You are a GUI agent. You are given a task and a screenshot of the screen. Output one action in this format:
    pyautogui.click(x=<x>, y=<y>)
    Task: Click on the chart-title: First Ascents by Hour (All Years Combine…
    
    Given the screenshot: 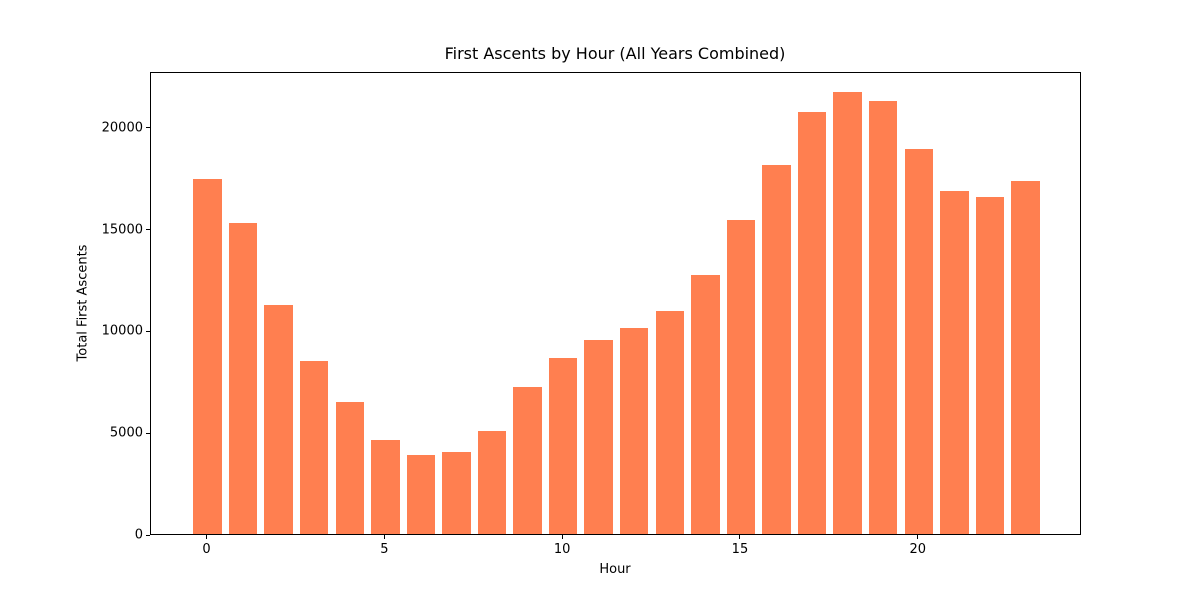 What is the action you would take?
    pyautogui.click(x=615, y=53)
    